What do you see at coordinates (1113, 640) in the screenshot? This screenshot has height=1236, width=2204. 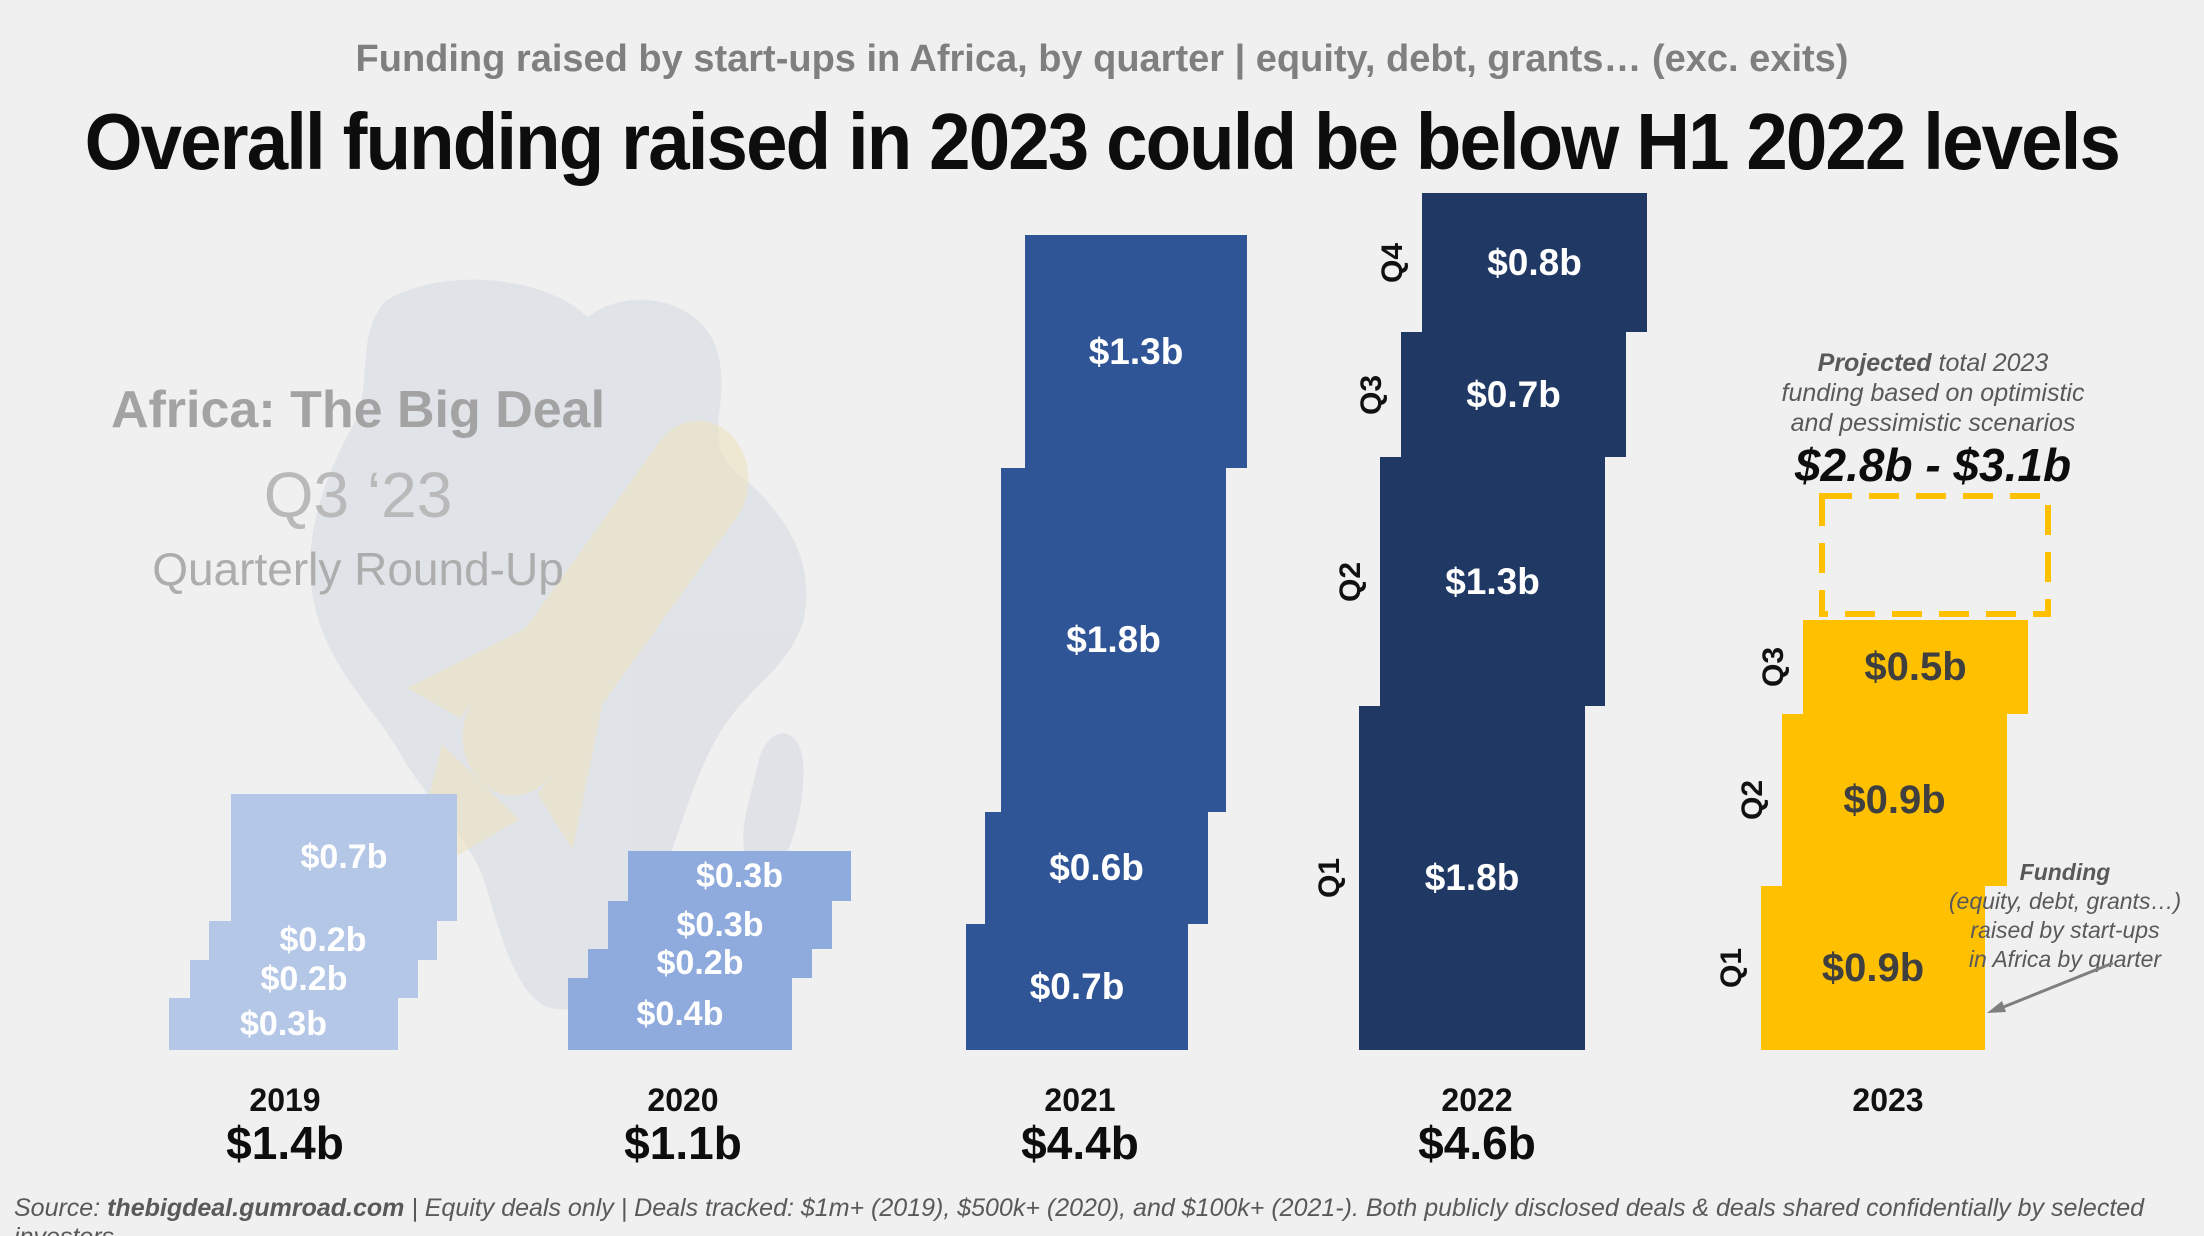 I see `bar-segment-2021-q3: $1.8b` at bounding box center [1113, 640].